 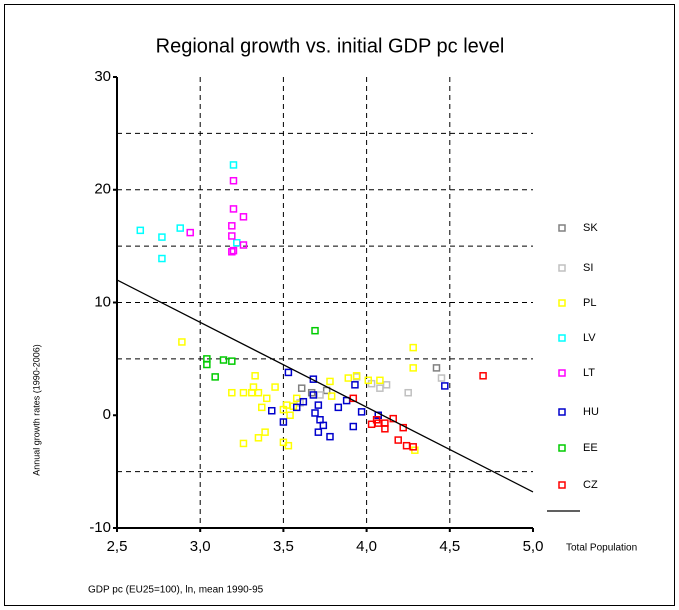 I want to click on legend-label: Total Population, so click(x=601, y=548).